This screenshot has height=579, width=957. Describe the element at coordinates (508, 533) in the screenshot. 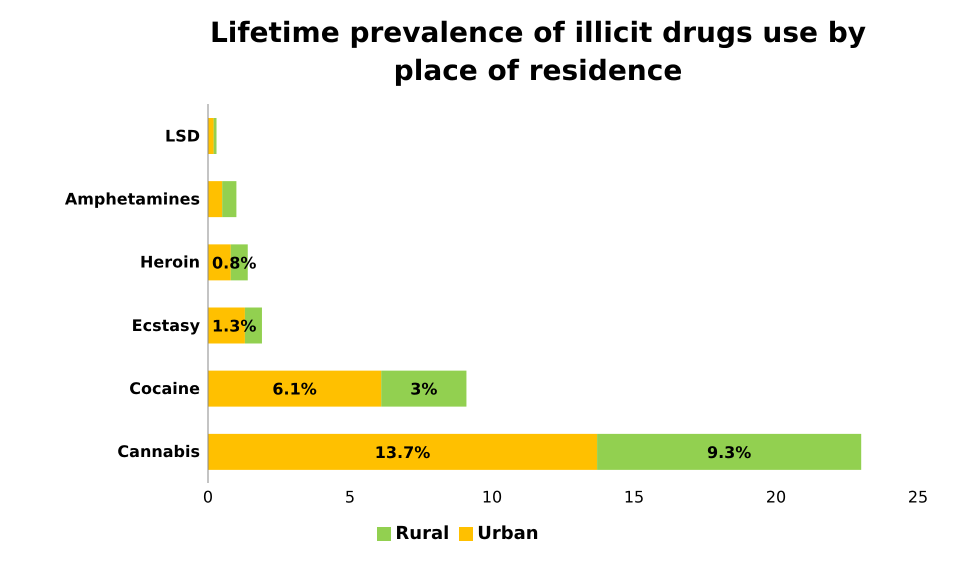

I see `legend-label: Urban` at that location.